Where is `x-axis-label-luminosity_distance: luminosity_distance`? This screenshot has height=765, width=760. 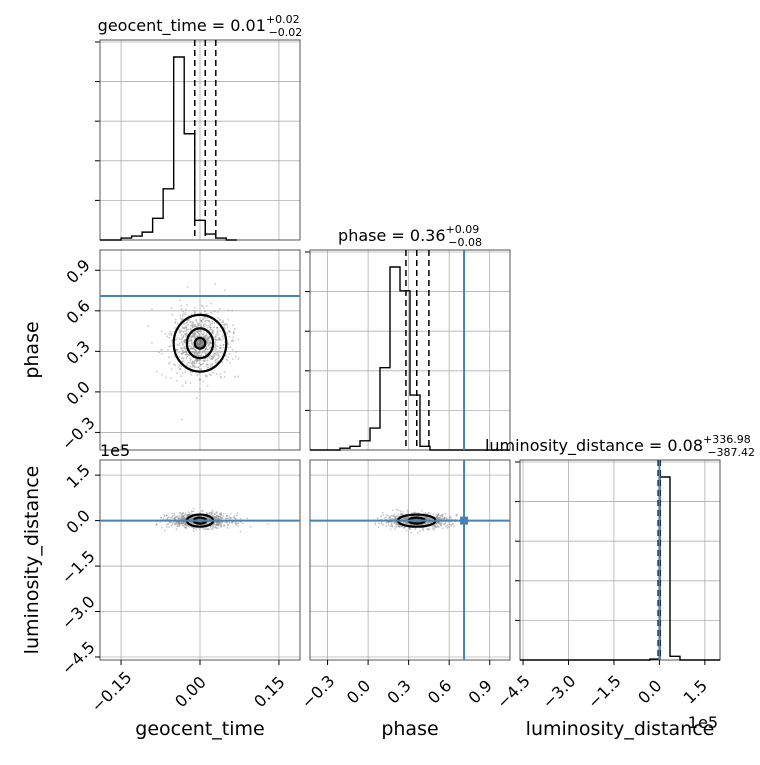 x-axis-label-luminosity_distance: luminosity_distance is located at coordinates (620, 729).